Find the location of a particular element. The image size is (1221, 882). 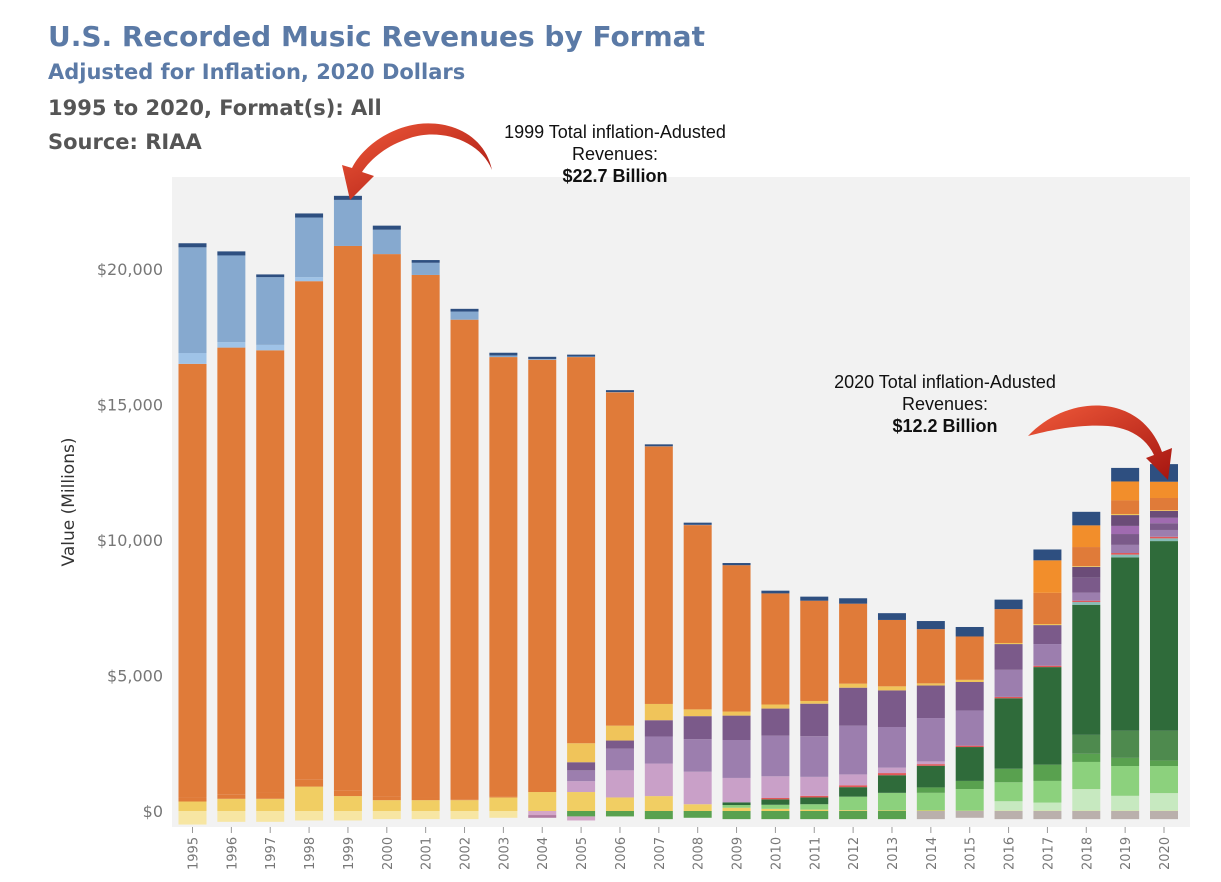

bar-segment-2017-s5 is located at coordinates (1047, 791).